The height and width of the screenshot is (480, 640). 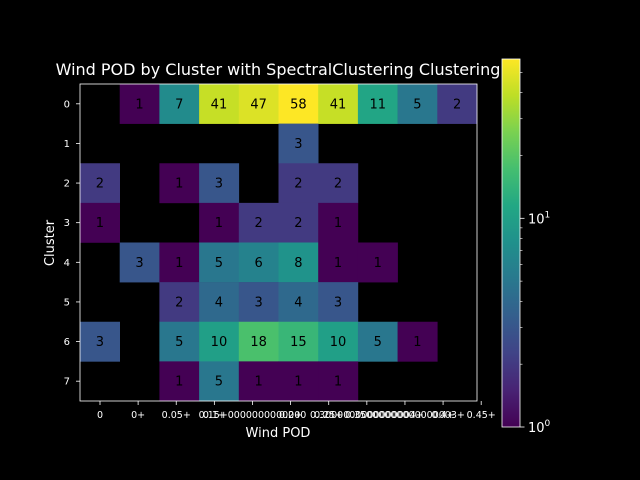 What do you see at coordinates (214, 415) in the screenshot?
I see `x-tick-label: 0.1+` at bounding box center [214, 415].